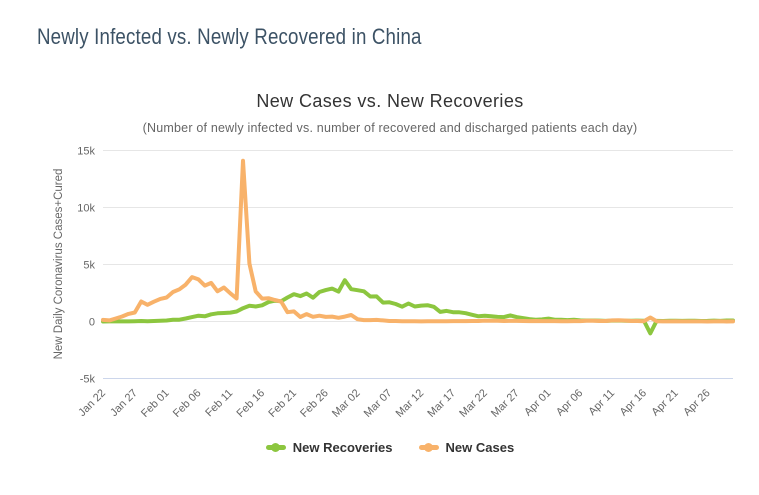 This screenshot has width=759, height=495. I want to click on chart-title: New Cases vs. New Recoveries, so click(390, 101).